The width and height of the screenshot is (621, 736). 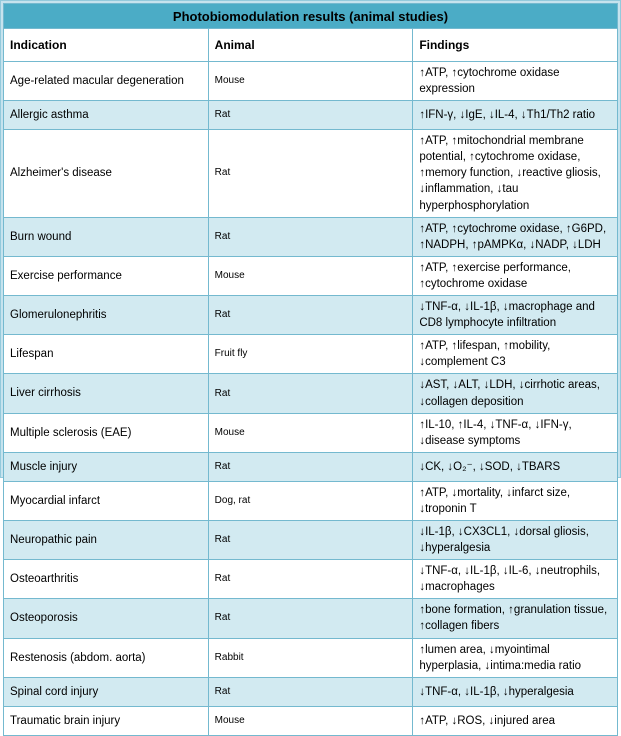 I want to click on row-indication-cell: Allergic asthma, so click(x=106, y=115).